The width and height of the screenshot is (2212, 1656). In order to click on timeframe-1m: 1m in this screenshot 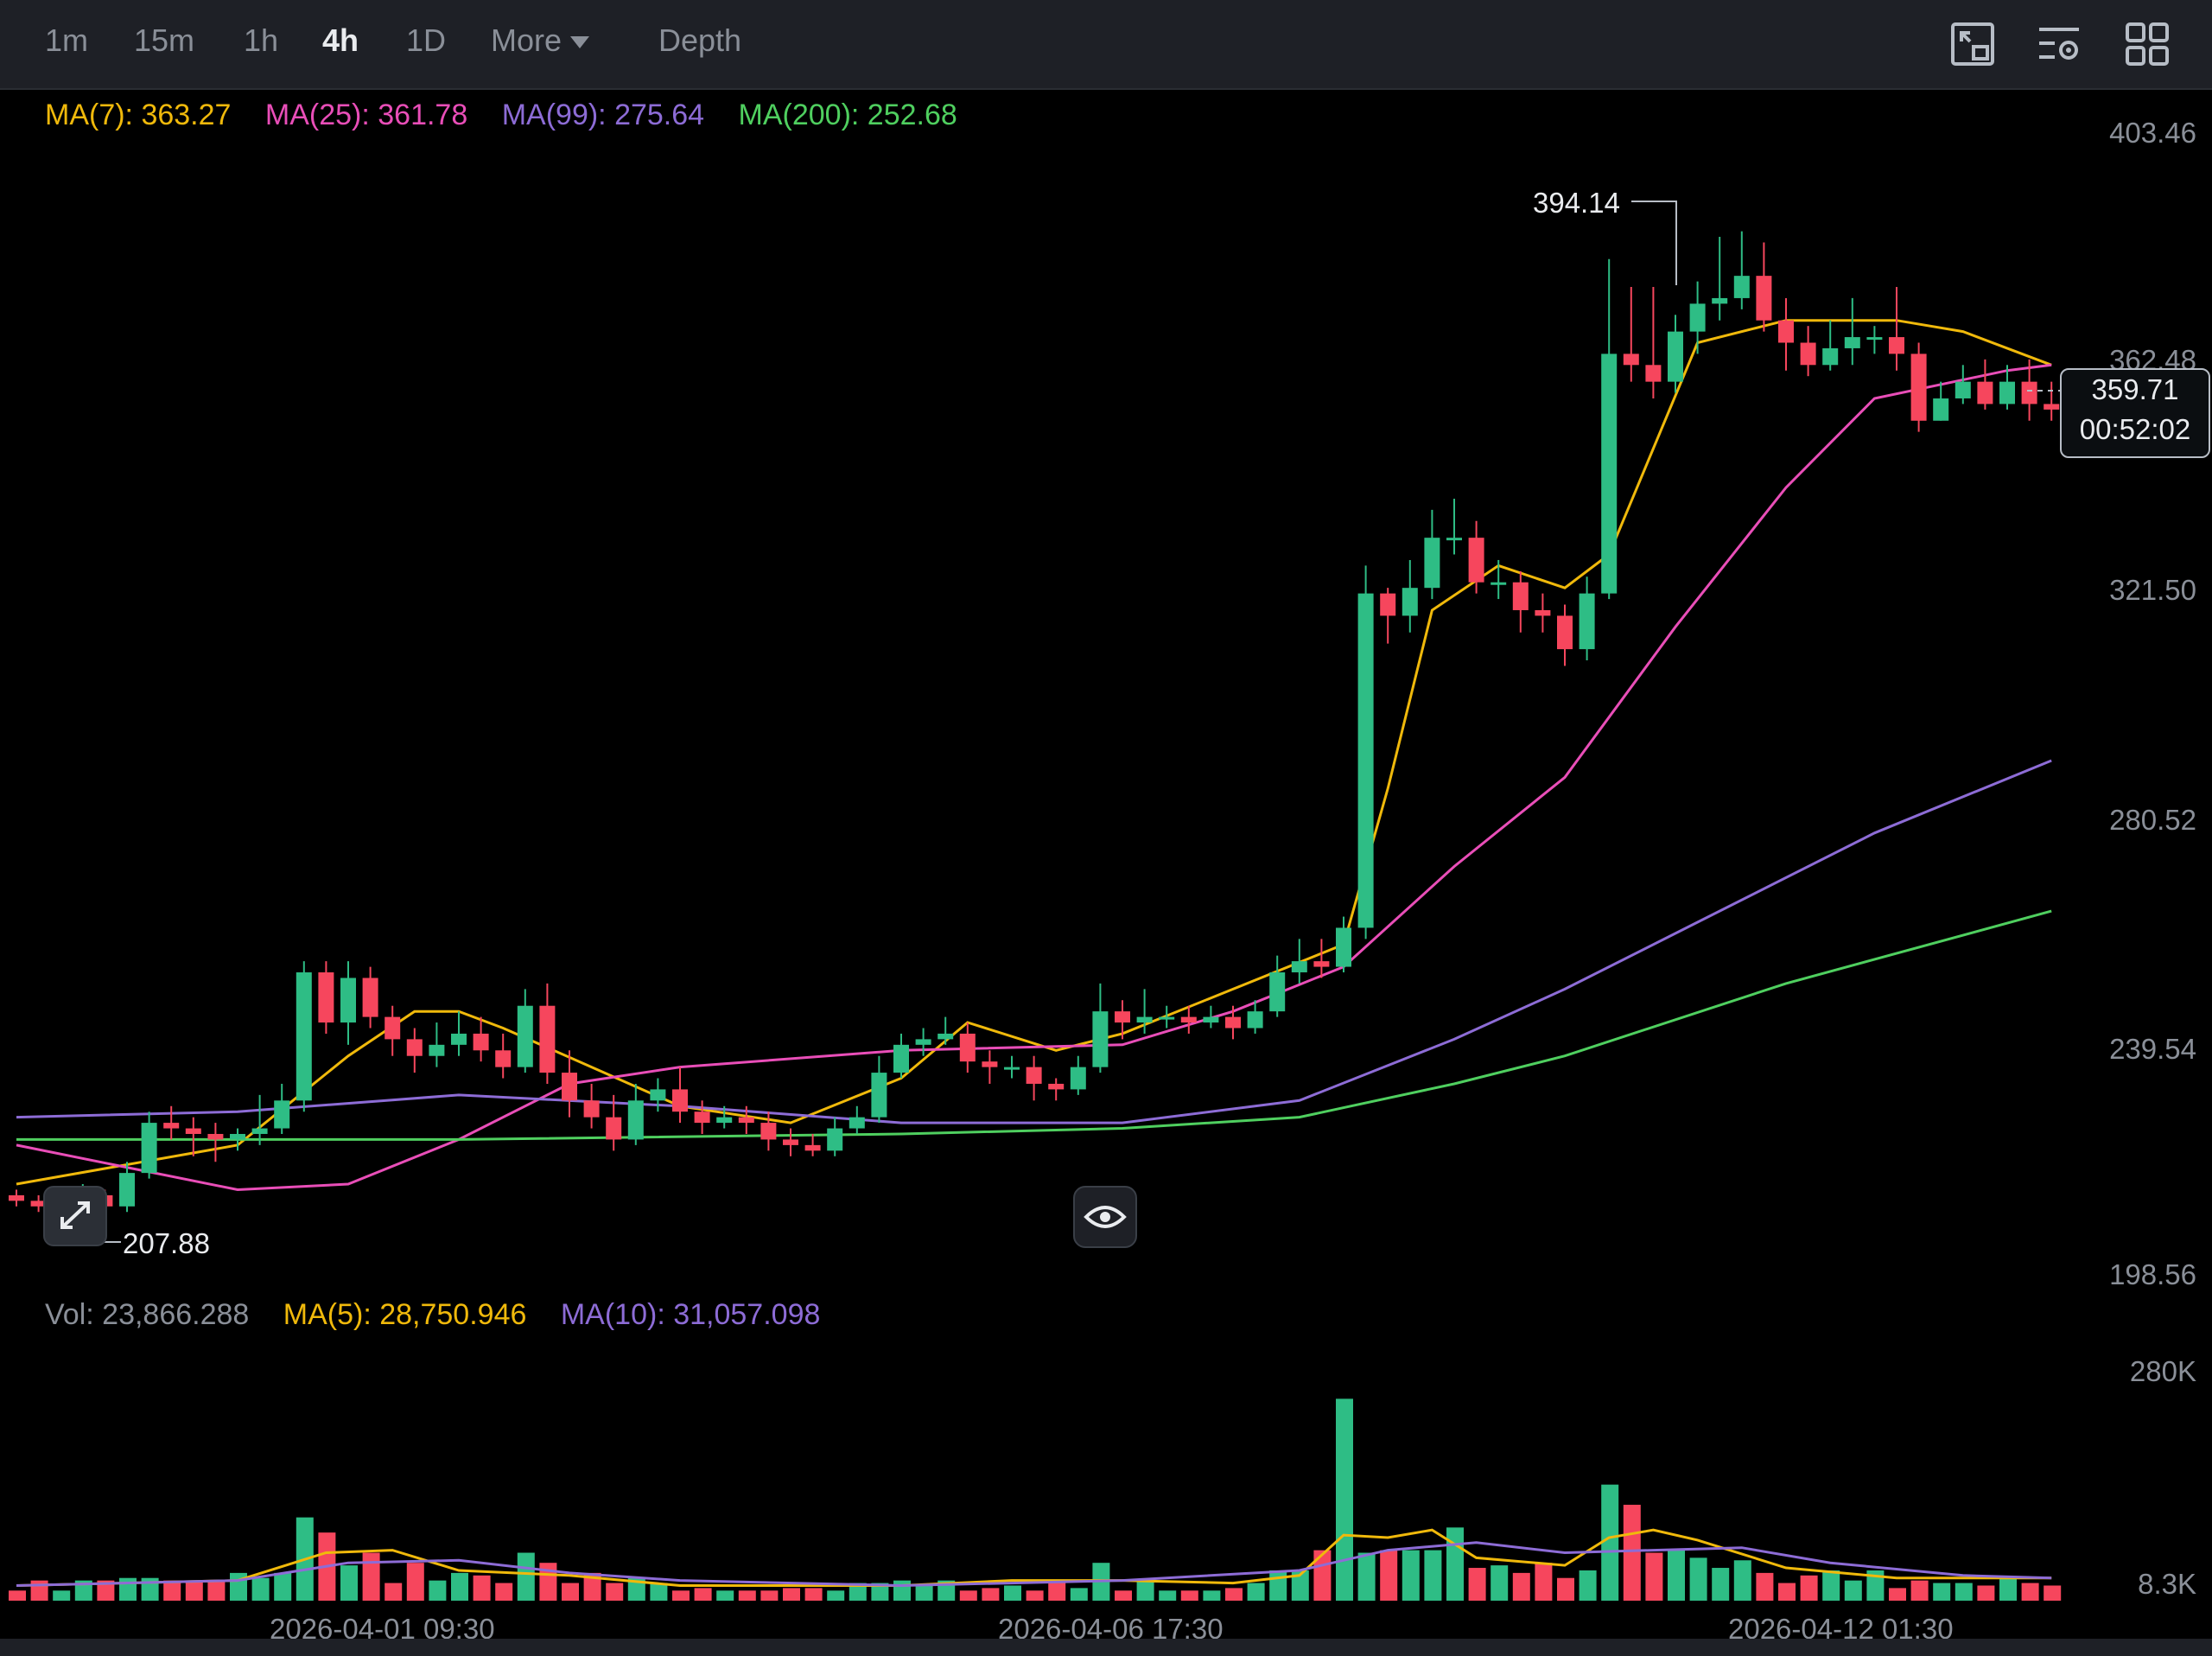, I will do `click(67, 40)`.